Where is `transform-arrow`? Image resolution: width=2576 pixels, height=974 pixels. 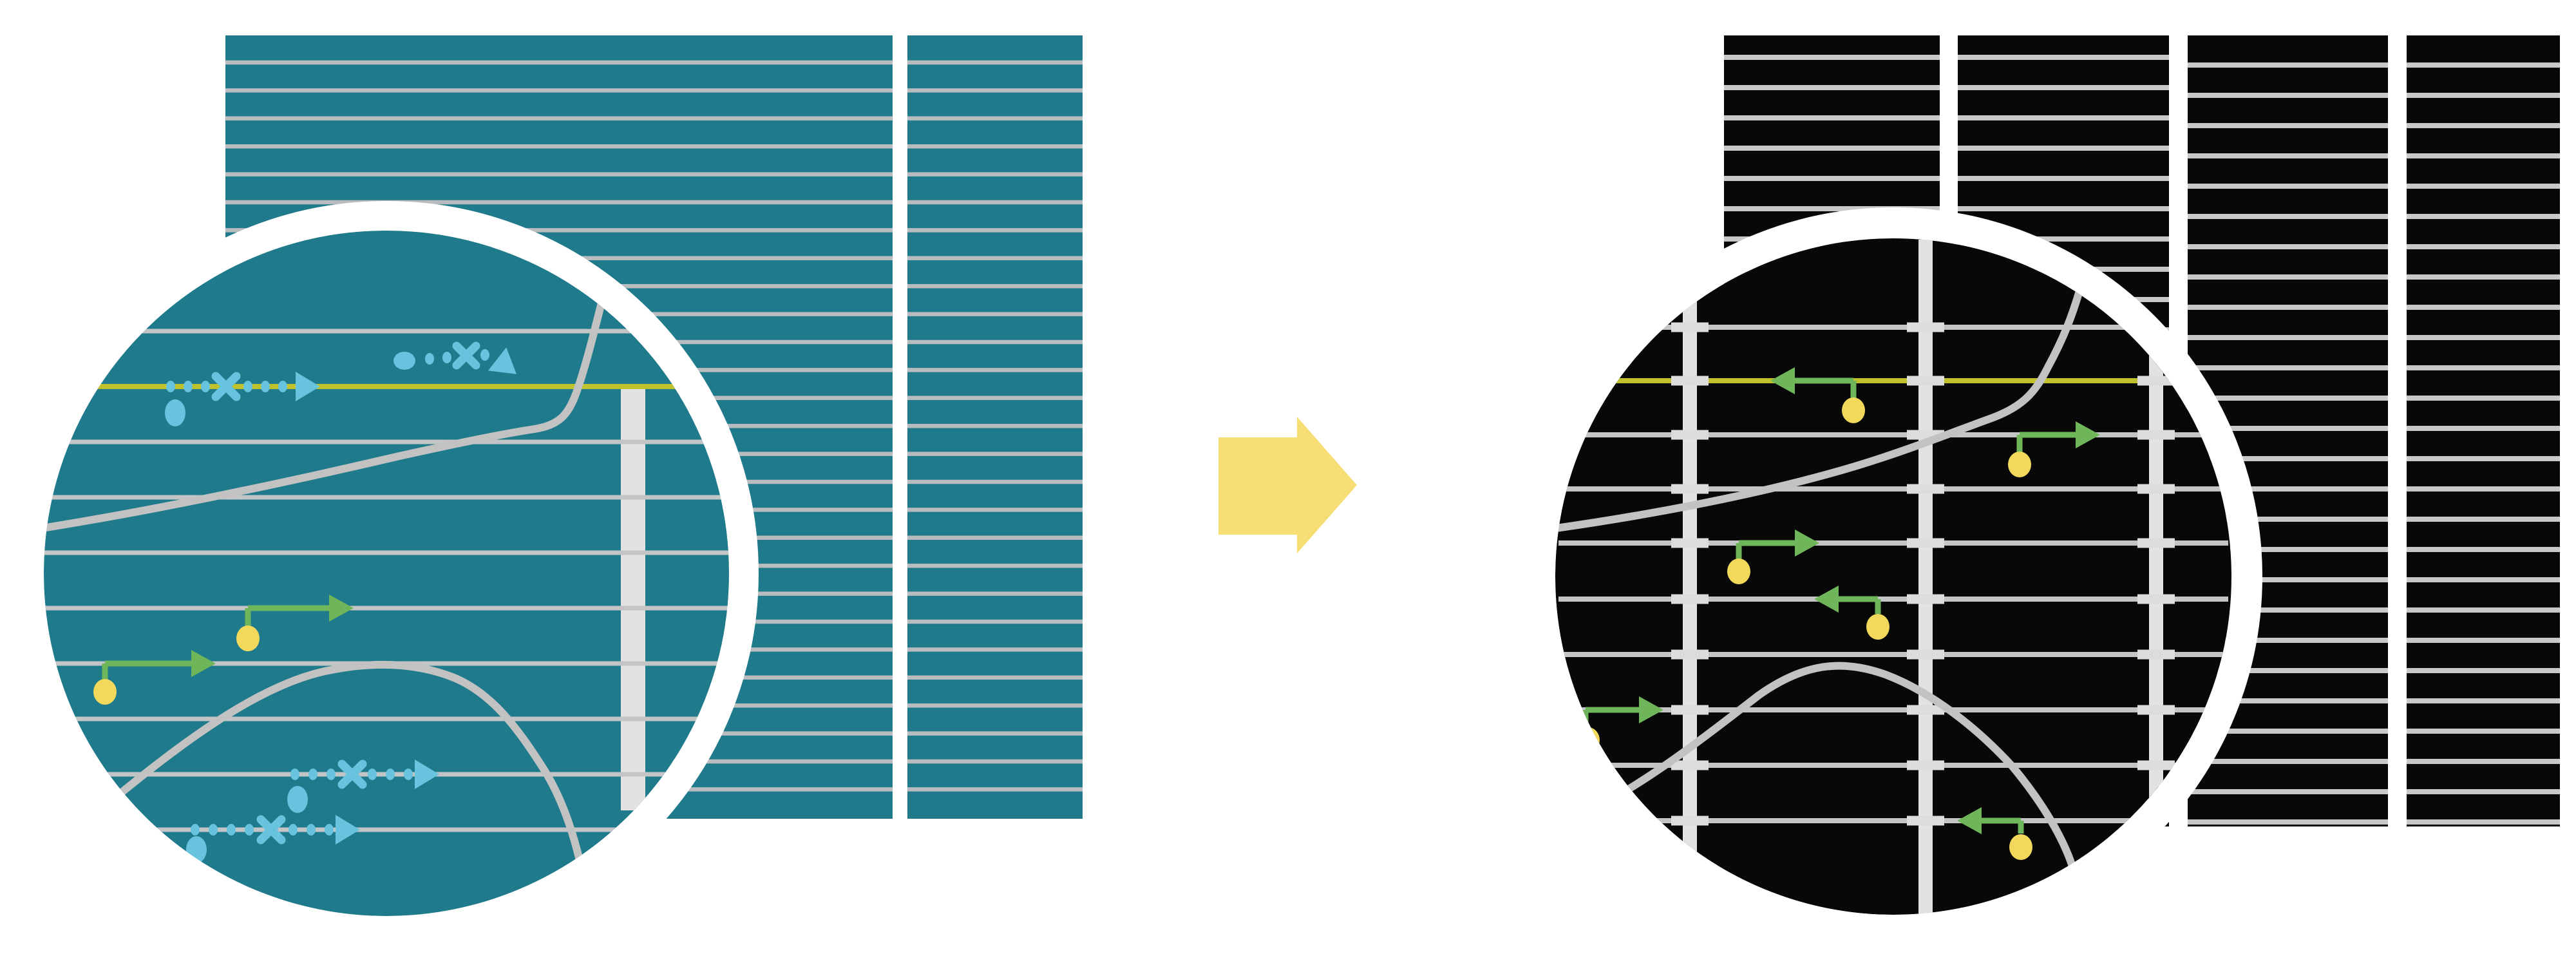
transform-arrow is located at coordinates (1287, 485).